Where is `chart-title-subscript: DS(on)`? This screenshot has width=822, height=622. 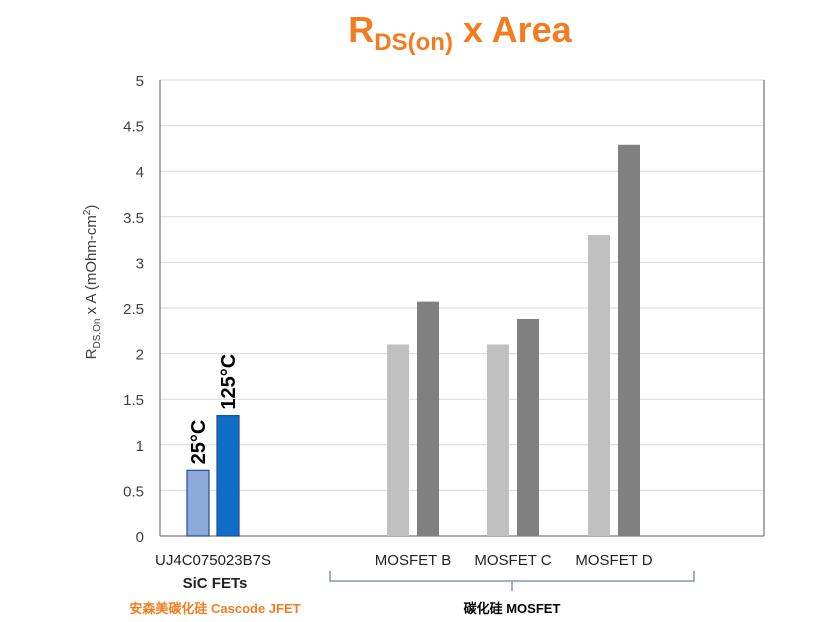 chart-title-subscript: DS(on) is located at coordinates (413, 42).